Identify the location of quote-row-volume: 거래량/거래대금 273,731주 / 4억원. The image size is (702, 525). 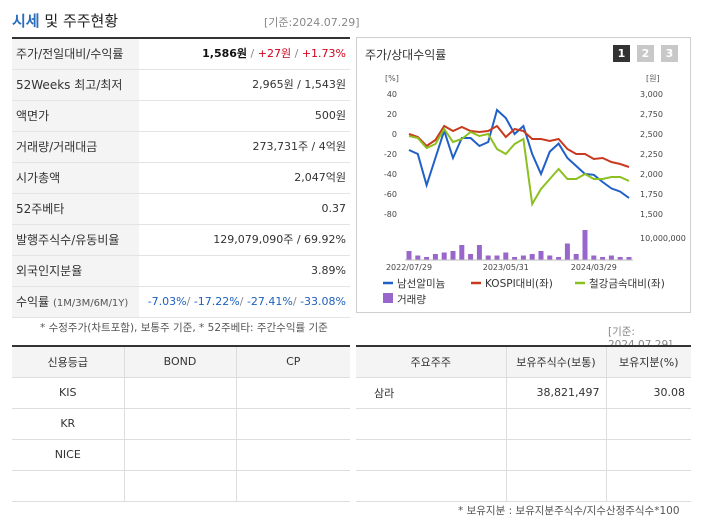
(181, 147).